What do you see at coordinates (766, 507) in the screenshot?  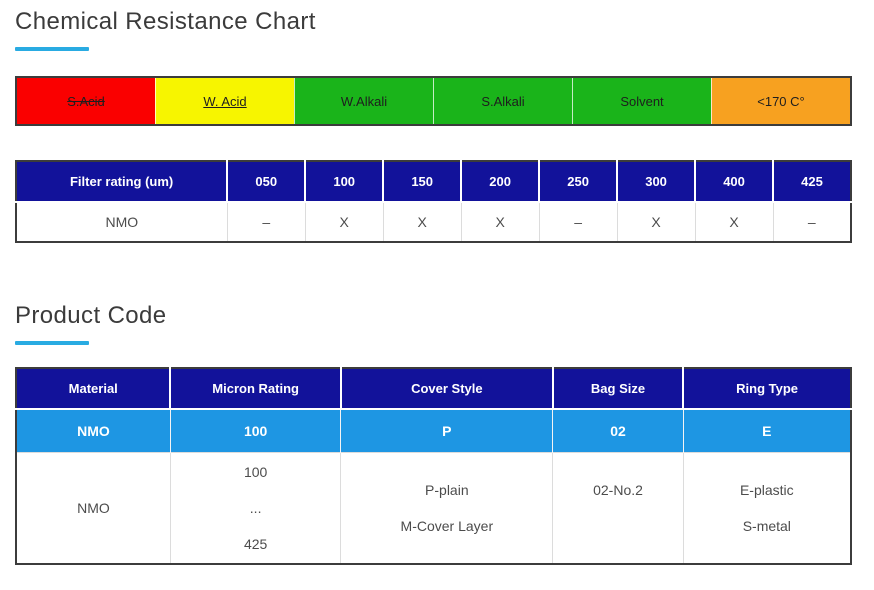 I see `detail-cell-ring: E-plastic S-metal` at bounding box center [766, 507].